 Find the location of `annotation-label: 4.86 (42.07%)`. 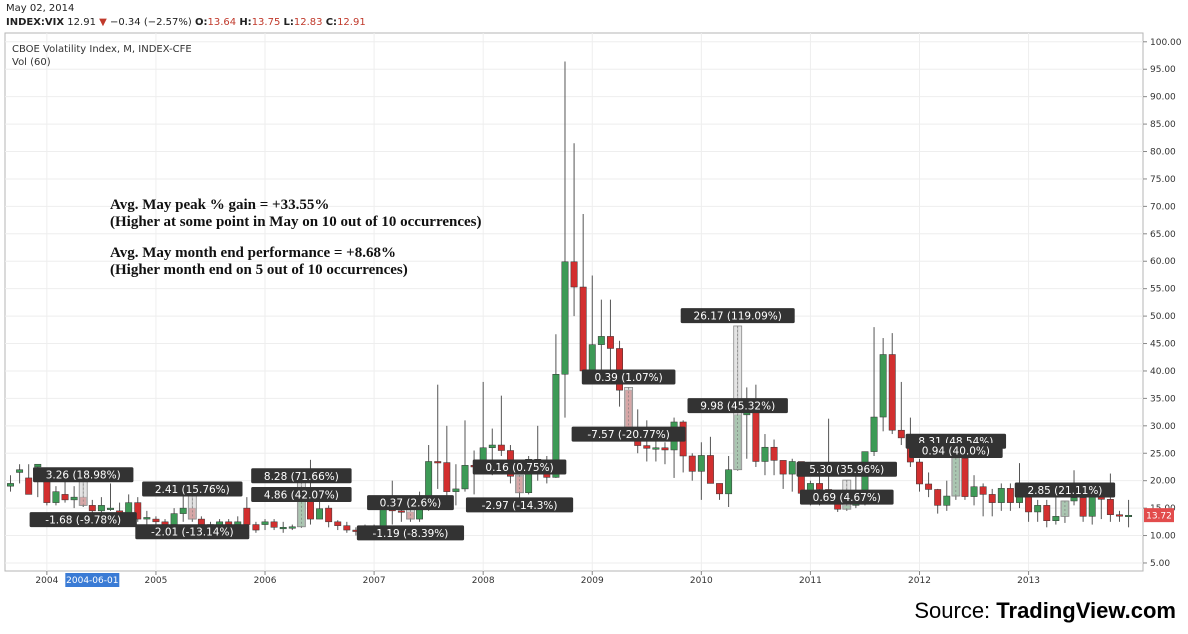

annotation-label: 4.86 (42.07%) is located at coordinates (301, 494).